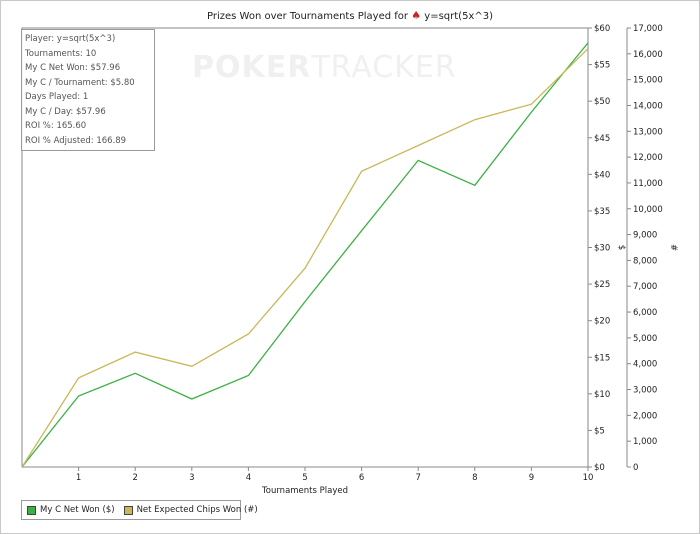  I want to click on y-left-tick-label: $40, so click(602, 175).